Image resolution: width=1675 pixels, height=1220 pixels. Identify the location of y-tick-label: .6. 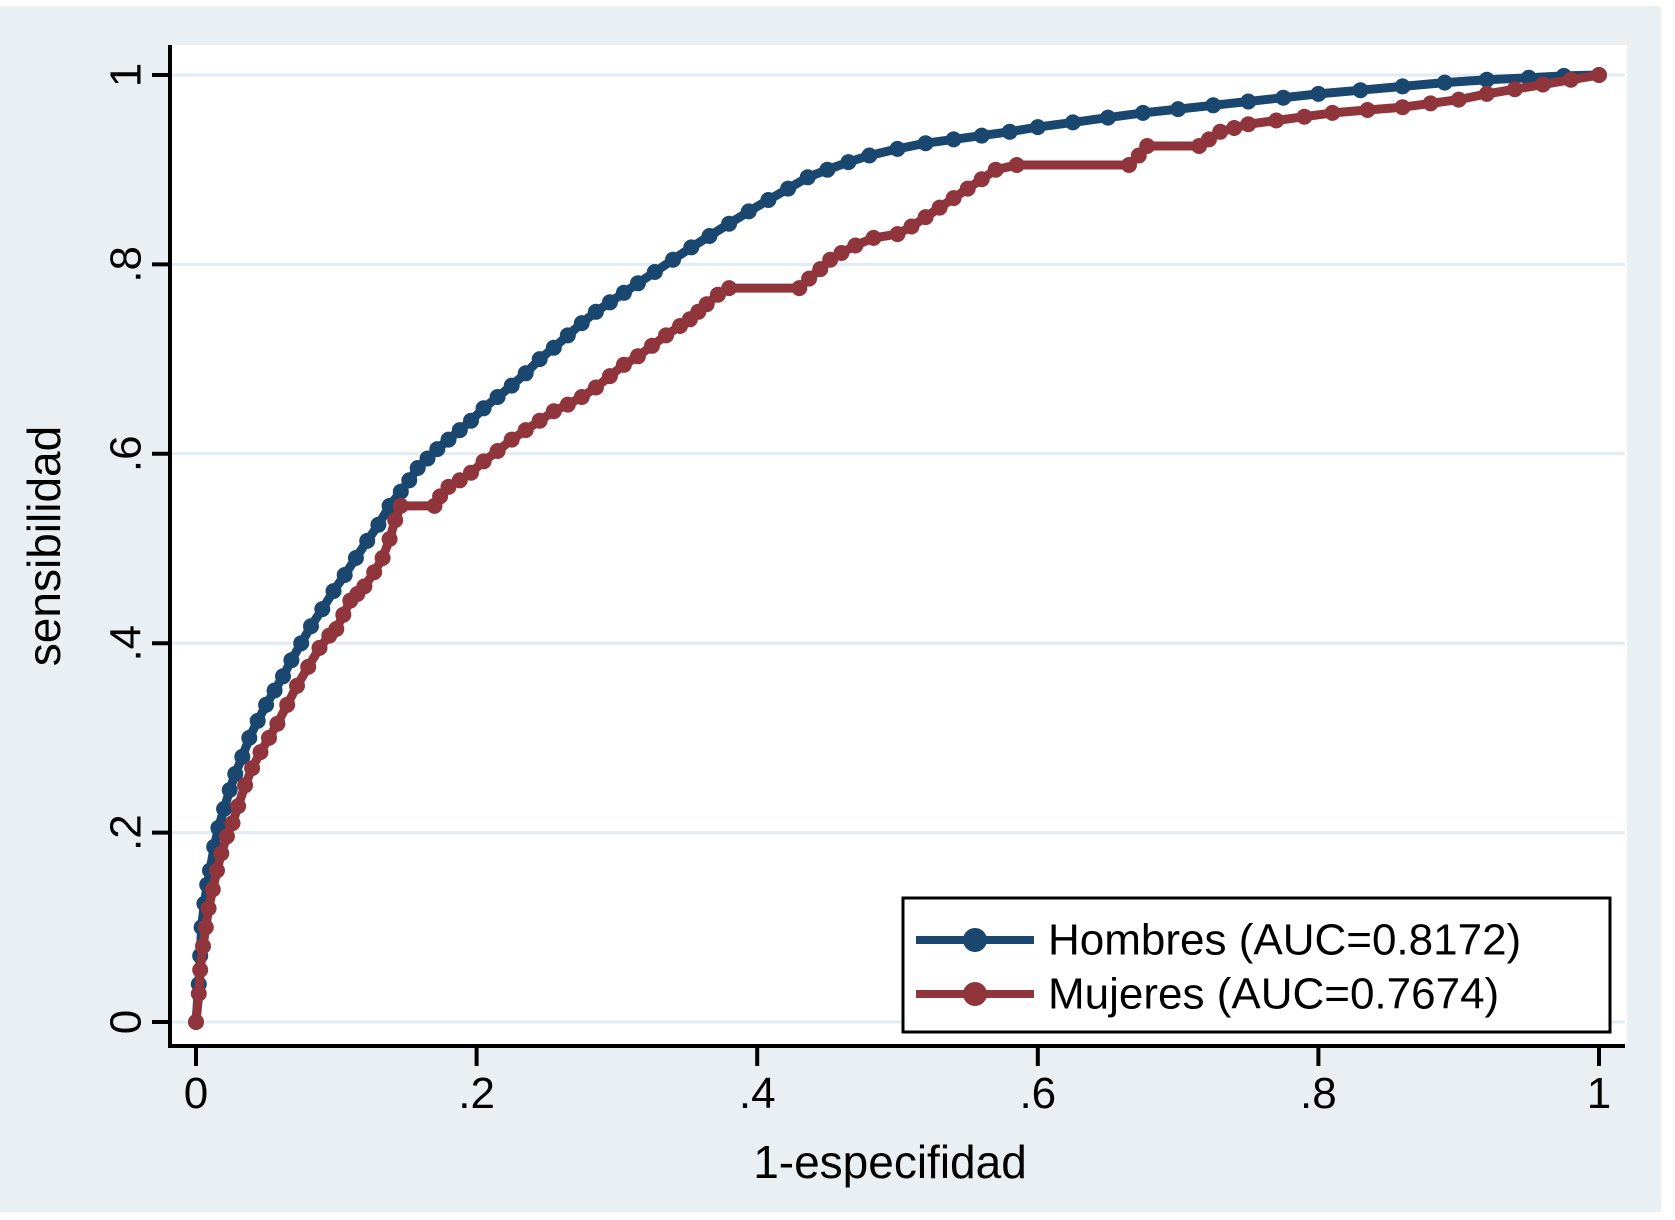
(126, 453).